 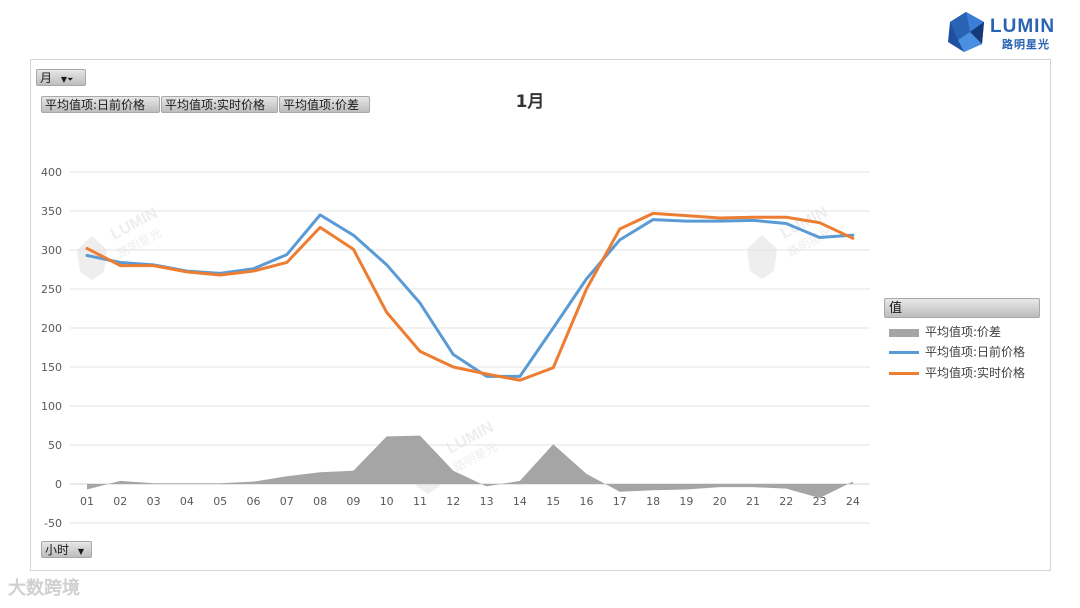 What do you see at coordinates (720, 501) in the screenshot?
I see `x-tick-label: 20` at bounding box center [720, 501].